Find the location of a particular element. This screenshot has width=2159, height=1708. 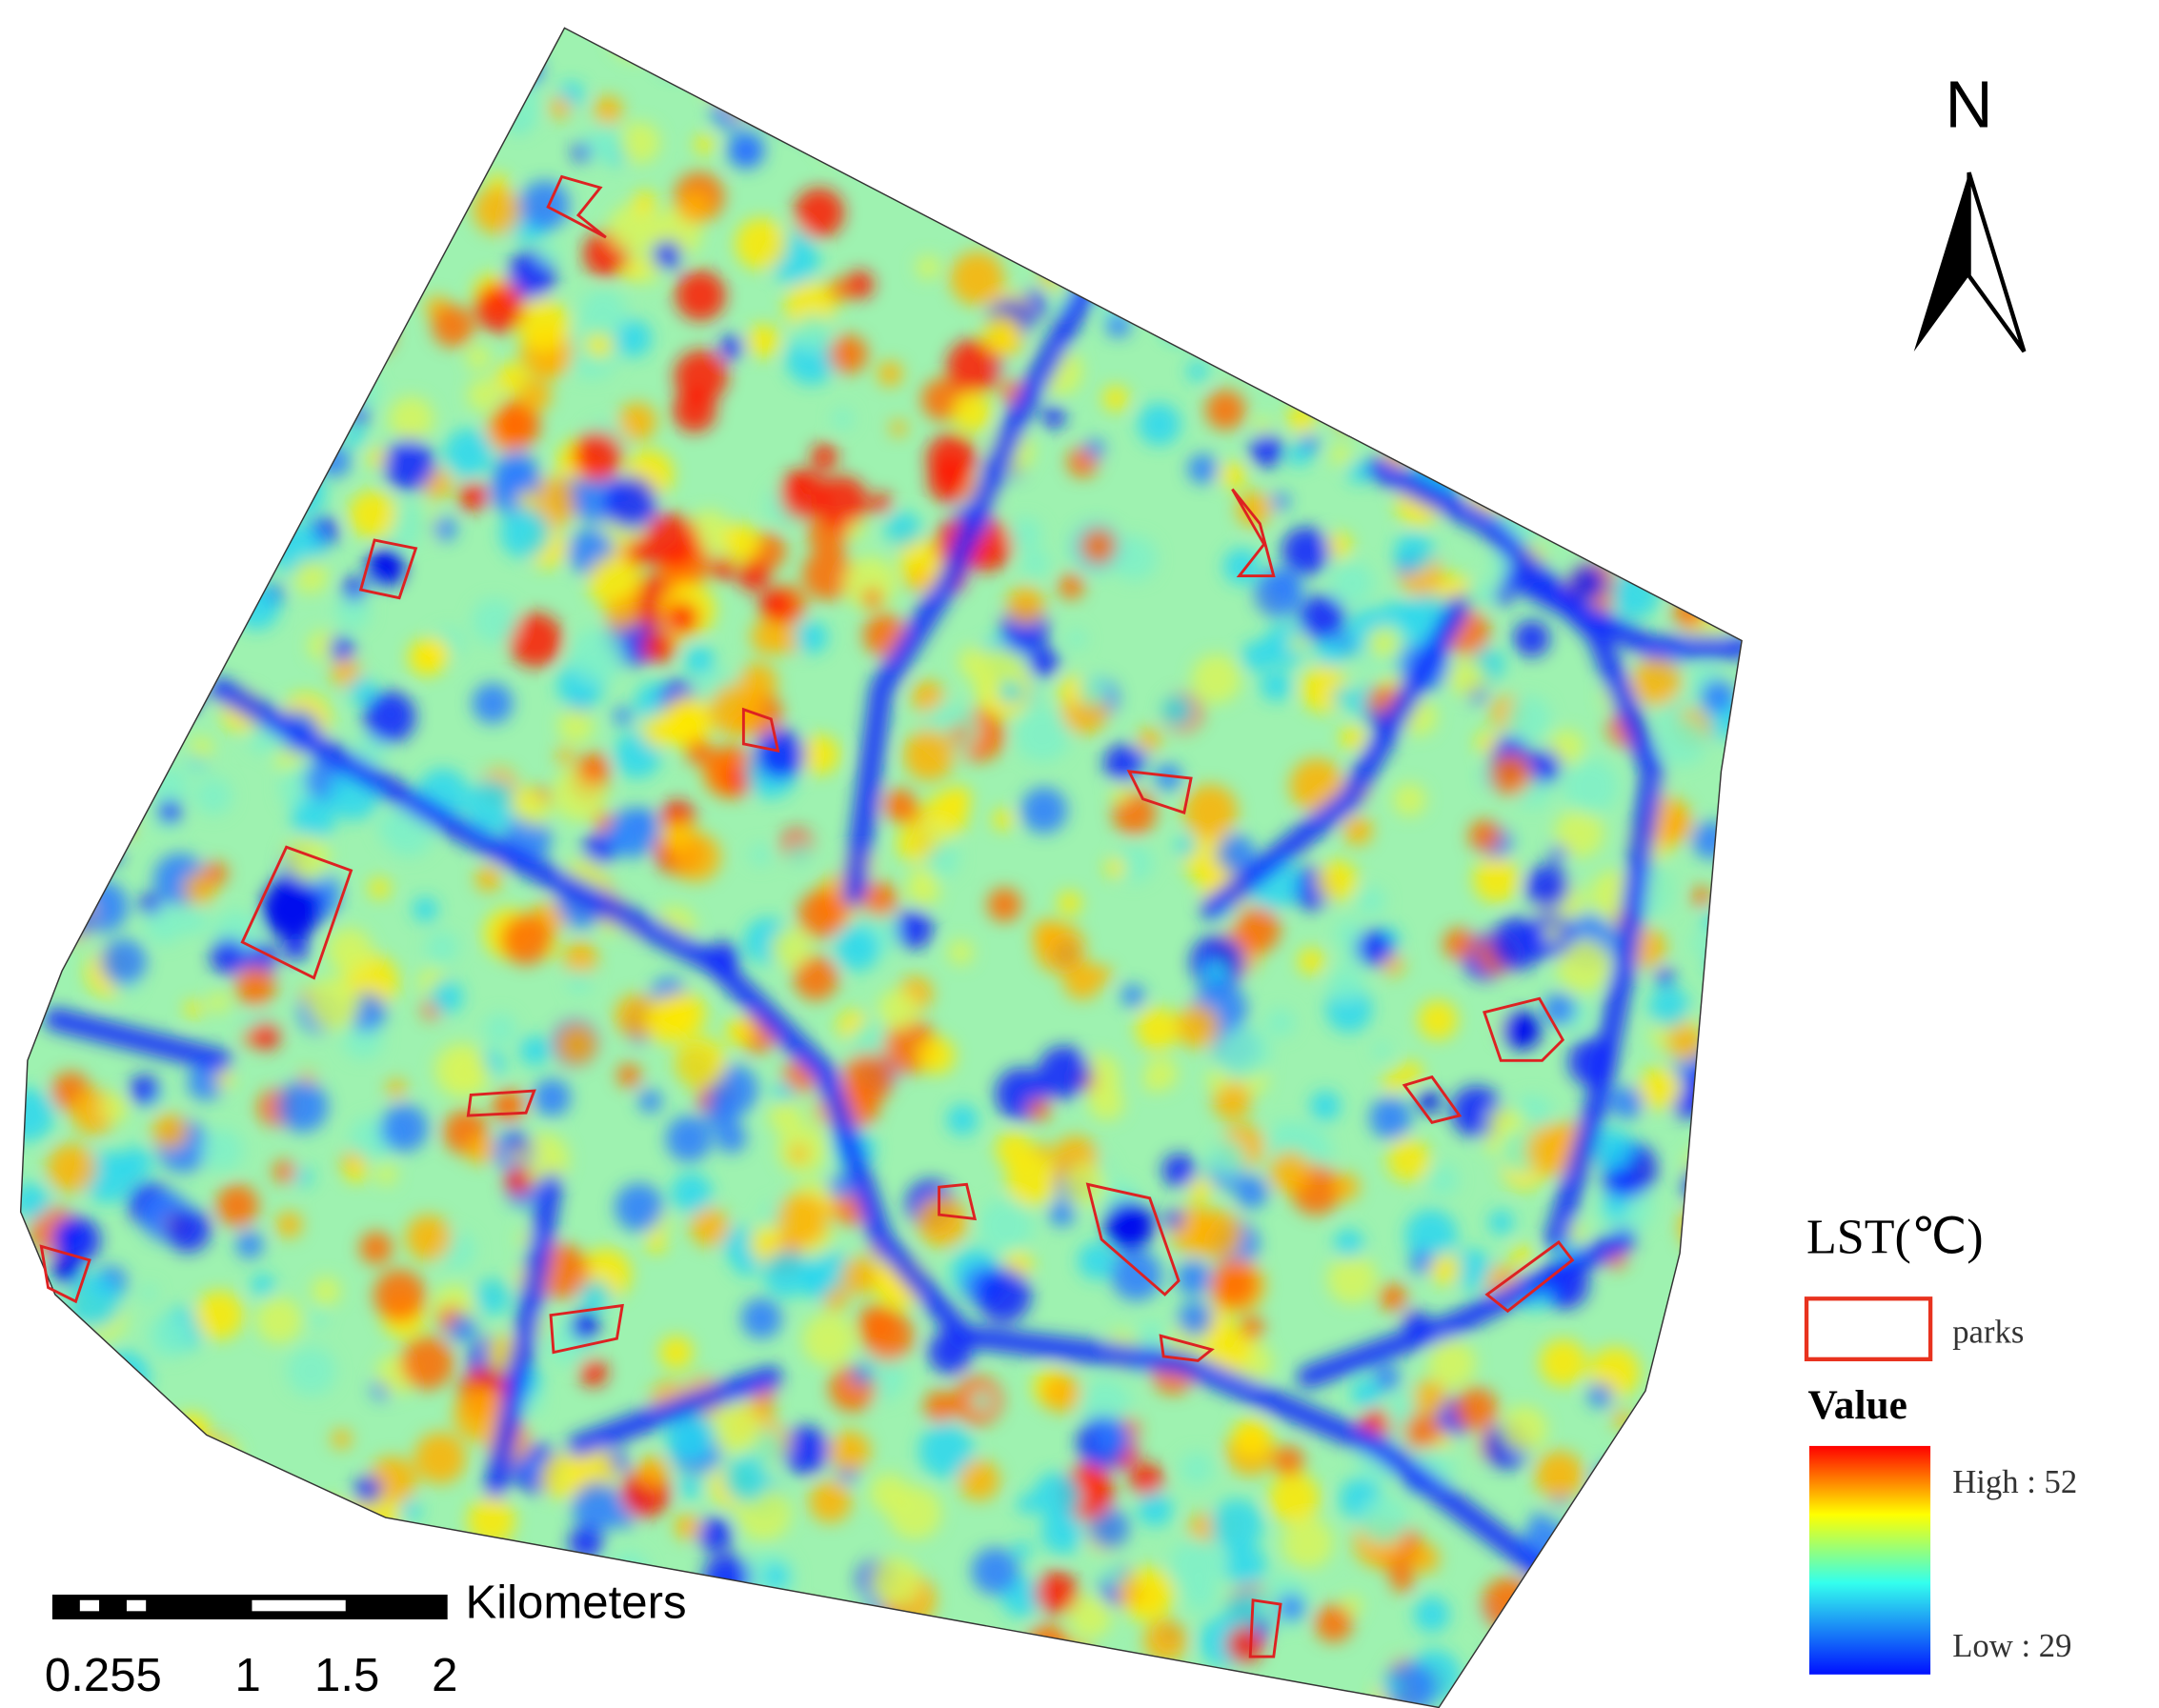

scale-label: 2 is located at coordinates (444, 1676).